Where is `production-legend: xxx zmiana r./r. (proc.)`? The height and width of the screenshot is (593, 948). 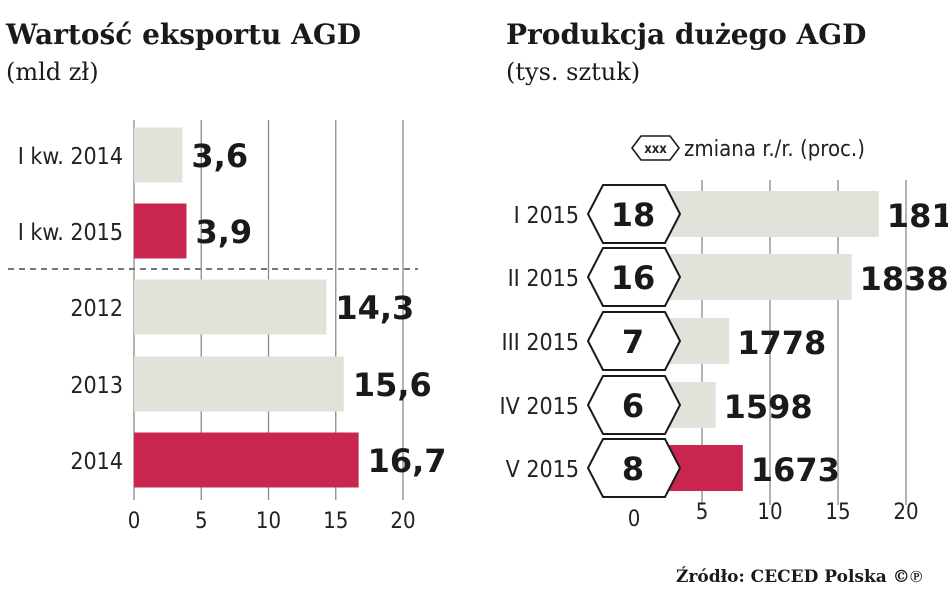
production-legend: xxx zmiana r./r. (proc.) is located at coordinates (748, 148).